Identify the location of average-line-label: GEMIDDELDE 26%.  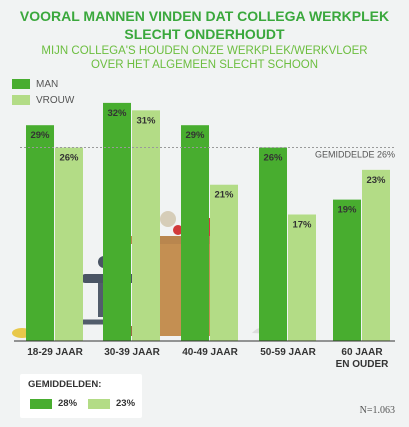
(355, 155).